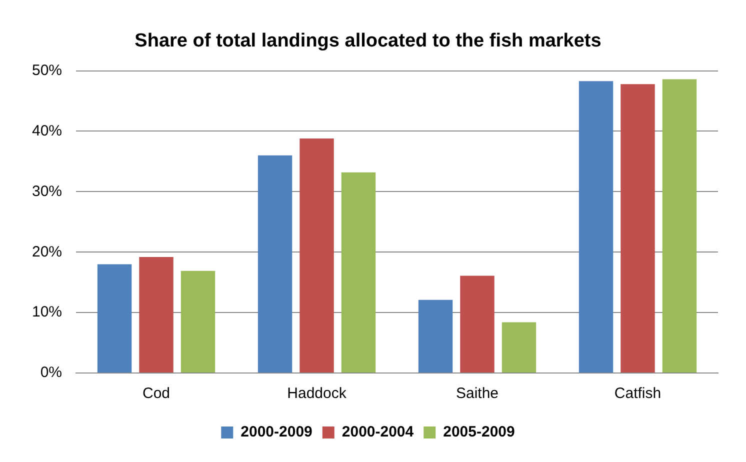 The height and width of the screenshot is (462, 746). What do you see at coordinates (47, 131) in the screenshot?
I see `y-tick-label: 40%` at bounding box center [47, 131].